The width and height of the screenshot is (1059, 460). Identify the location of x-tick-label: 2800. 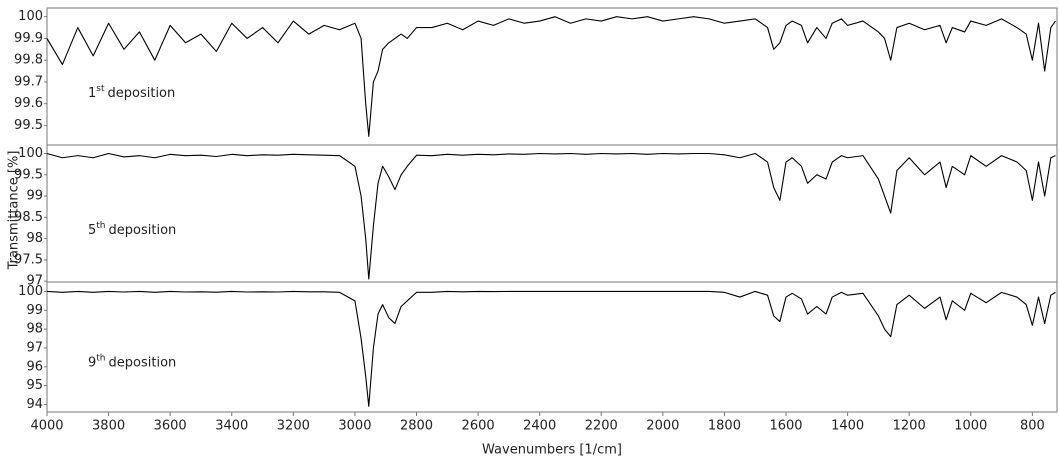
(416, 426).